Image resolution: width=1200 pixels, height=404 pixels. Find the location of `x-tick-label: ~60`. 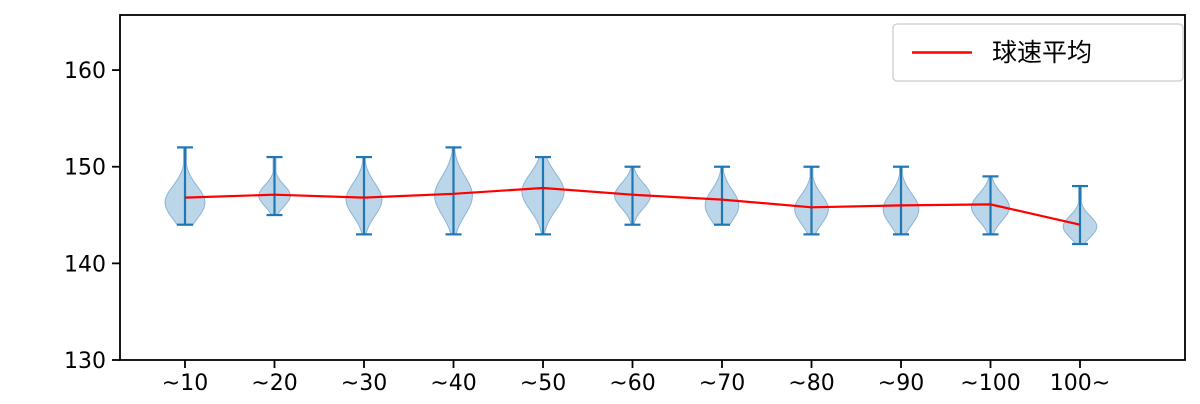

x-tick-label: ~60 is located at coordinates (632, 383).